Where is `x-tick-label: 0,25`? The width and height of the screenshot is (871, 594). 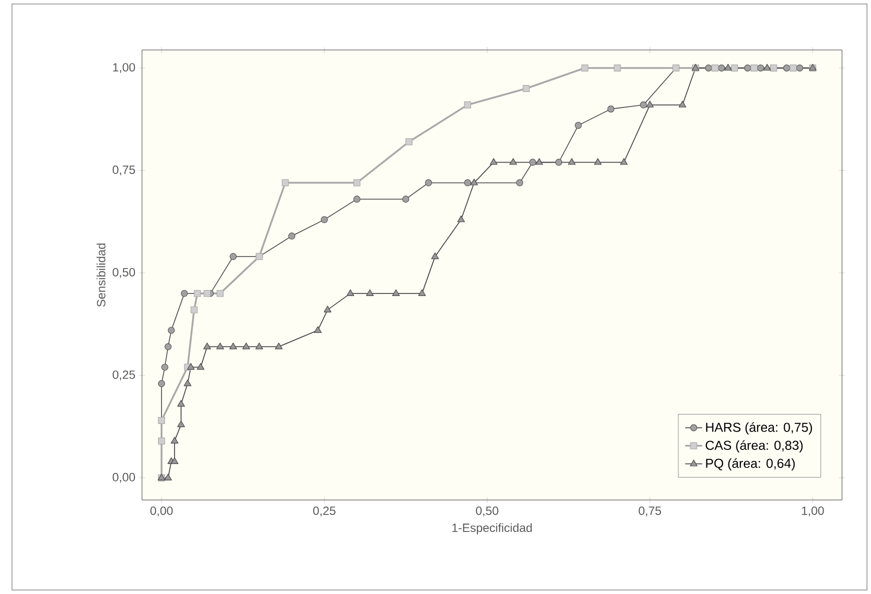
x-tick-label: 0,25 is located at coordinates (324, 511).